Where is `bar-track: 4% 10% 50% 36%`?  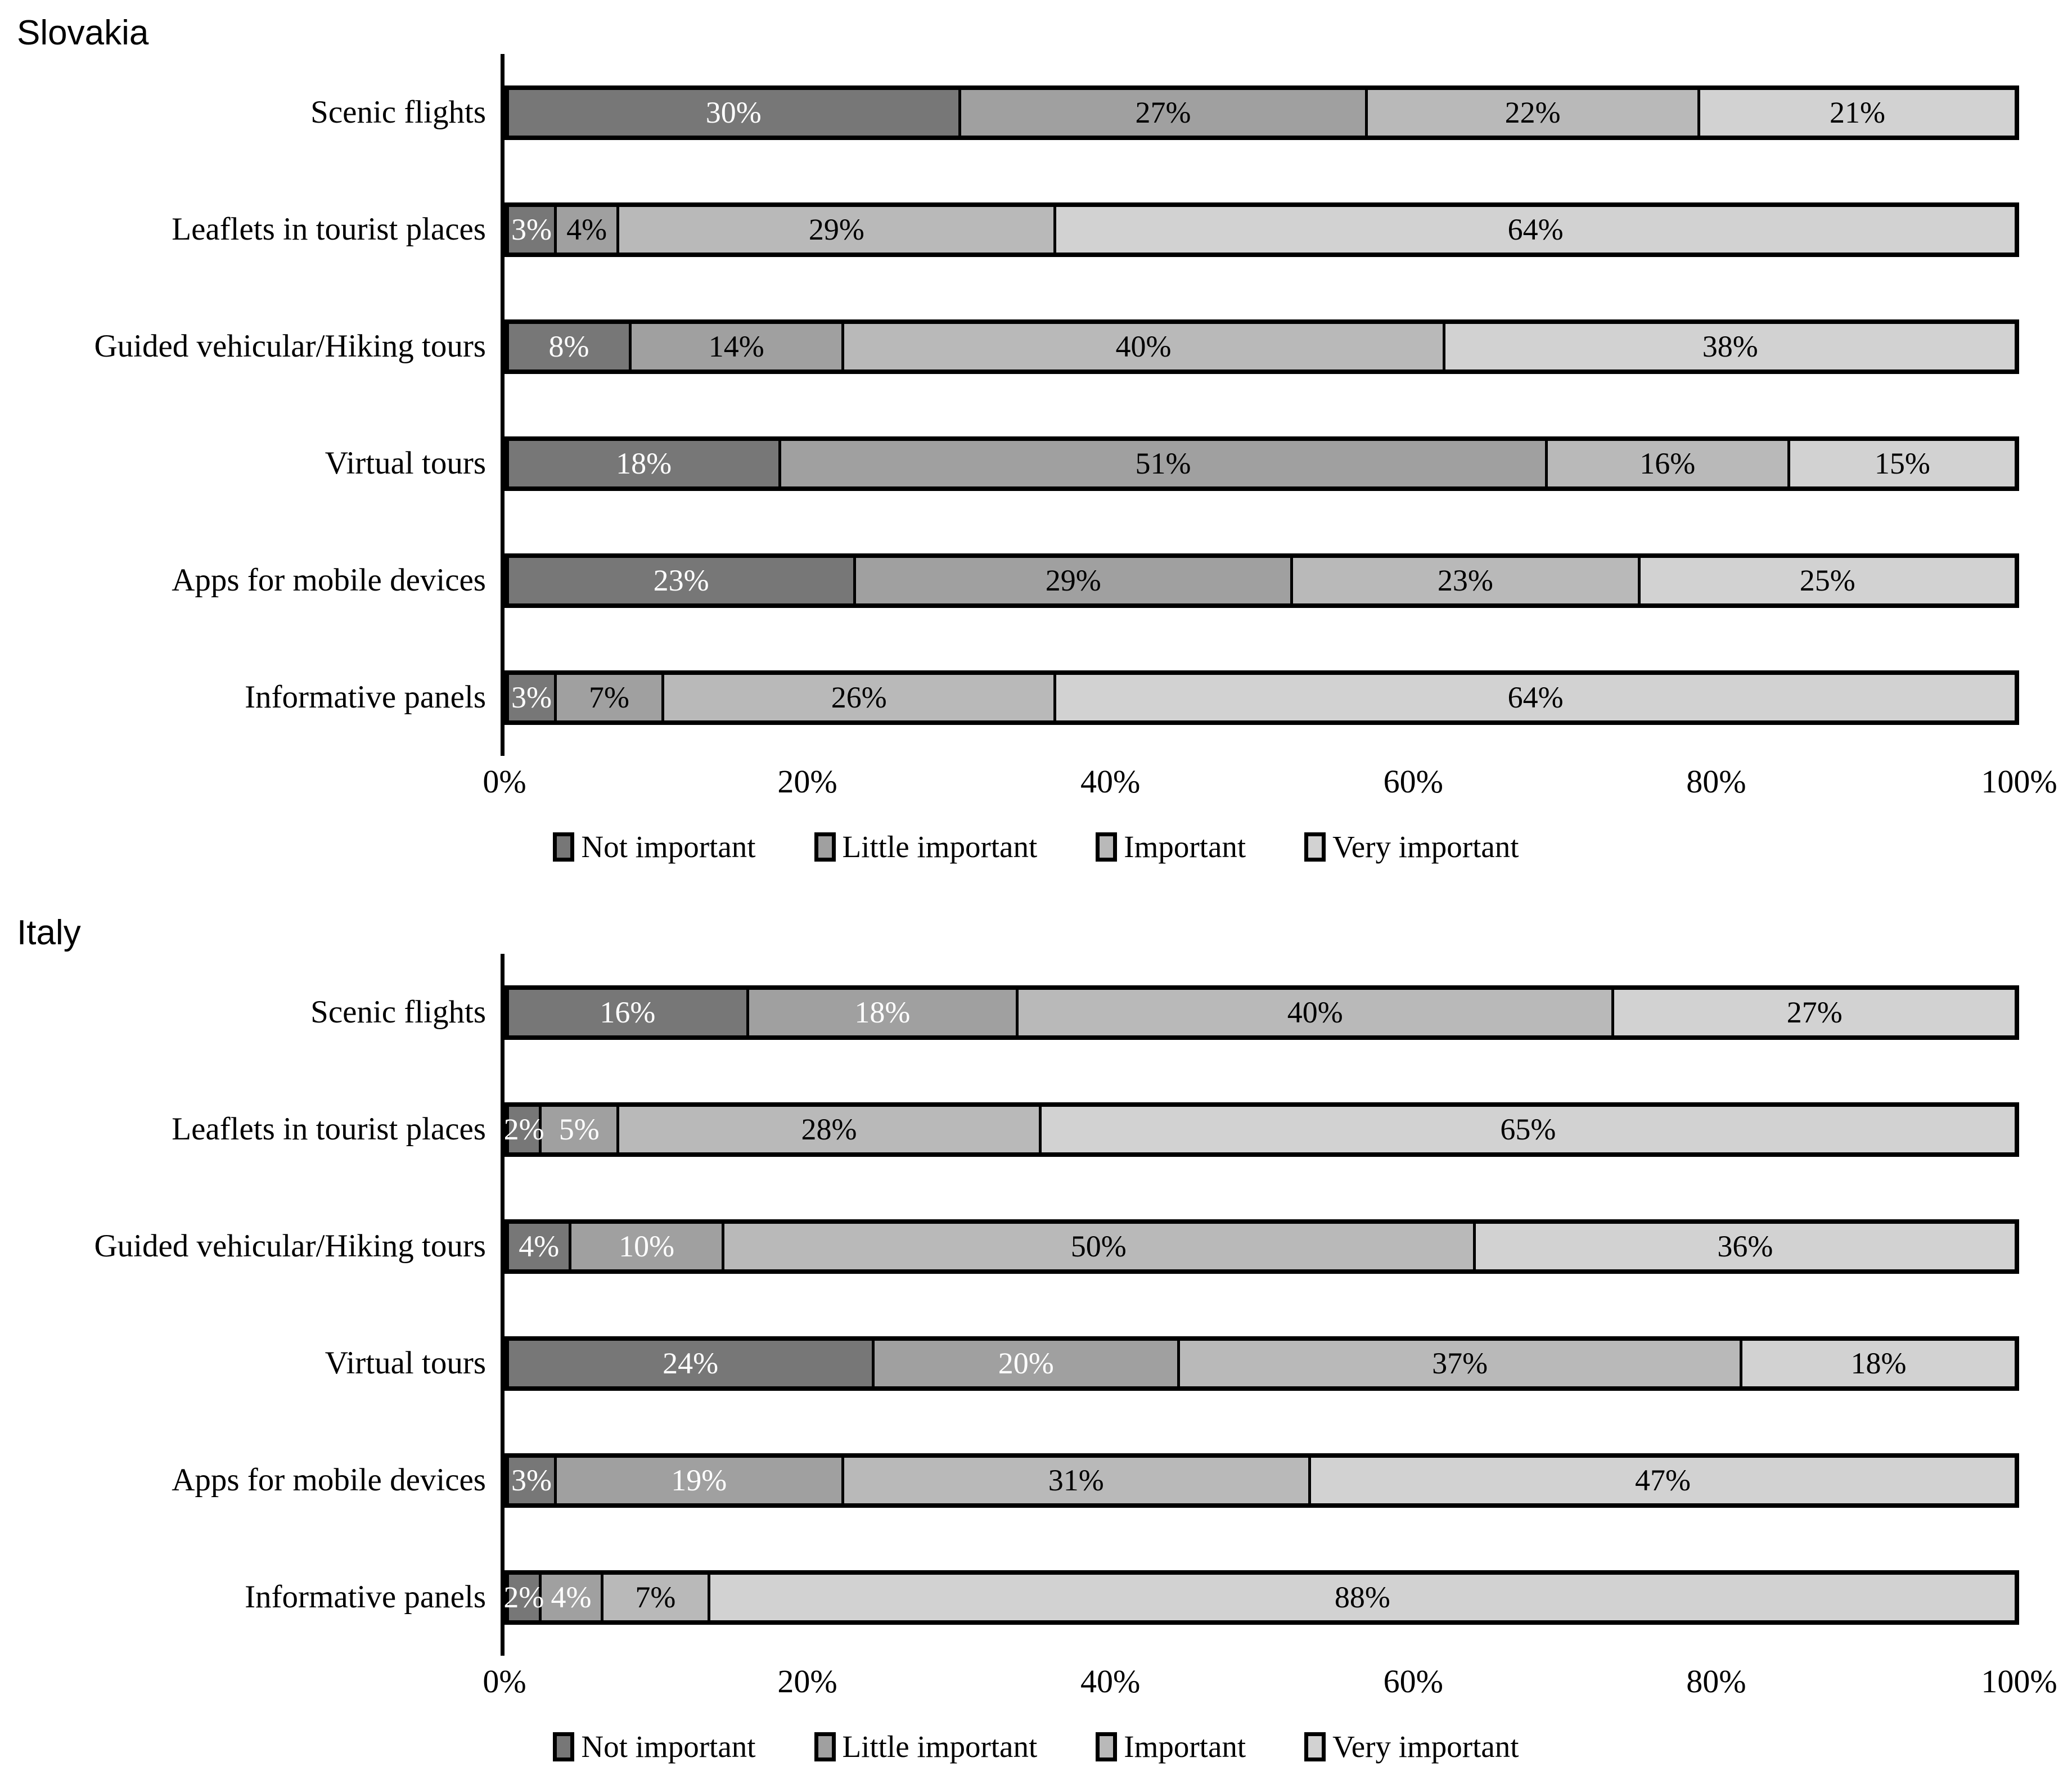 bar-track: 4% 10% 50% 36% is located at coordinates (1287, 1246).